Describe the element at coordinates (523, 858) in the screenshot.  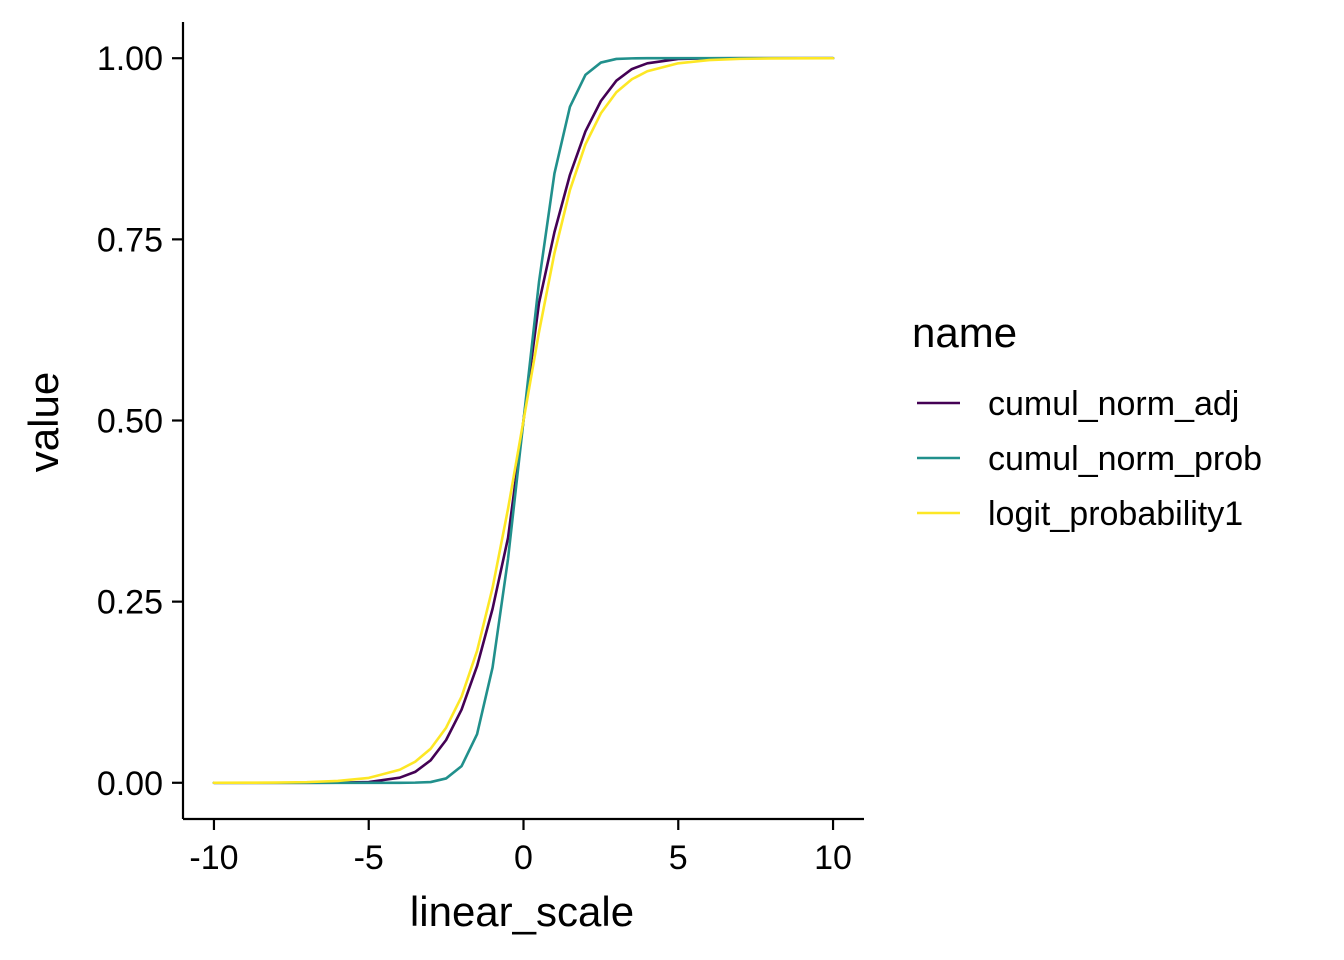
I see `x-tick-label: 0` at that location.